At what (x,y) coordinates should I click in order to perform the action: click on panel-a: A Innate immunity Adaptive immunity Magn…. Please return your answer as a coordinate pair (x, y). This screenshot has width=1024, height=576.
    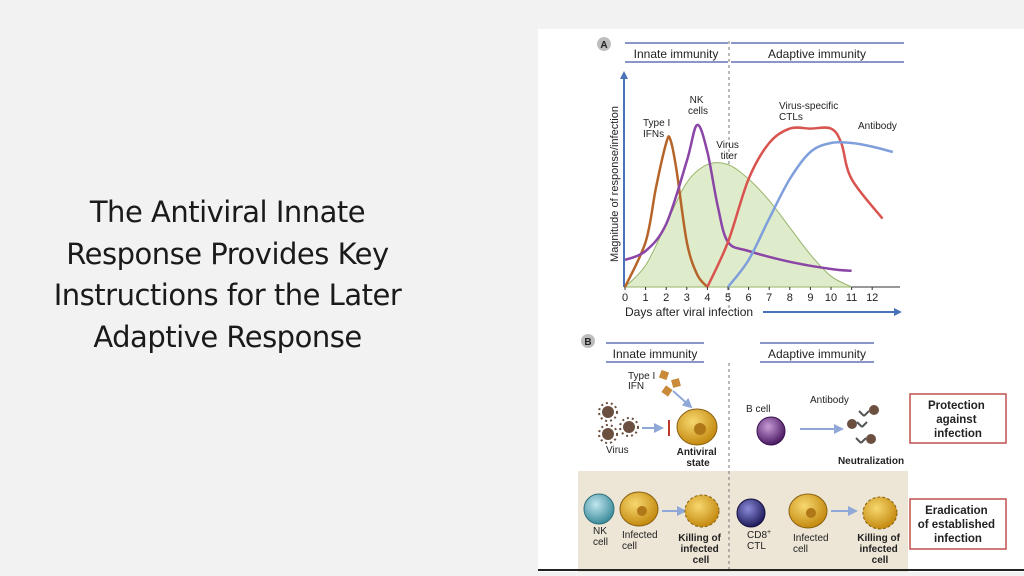
    Looking at the image, I should click on (750, 178).